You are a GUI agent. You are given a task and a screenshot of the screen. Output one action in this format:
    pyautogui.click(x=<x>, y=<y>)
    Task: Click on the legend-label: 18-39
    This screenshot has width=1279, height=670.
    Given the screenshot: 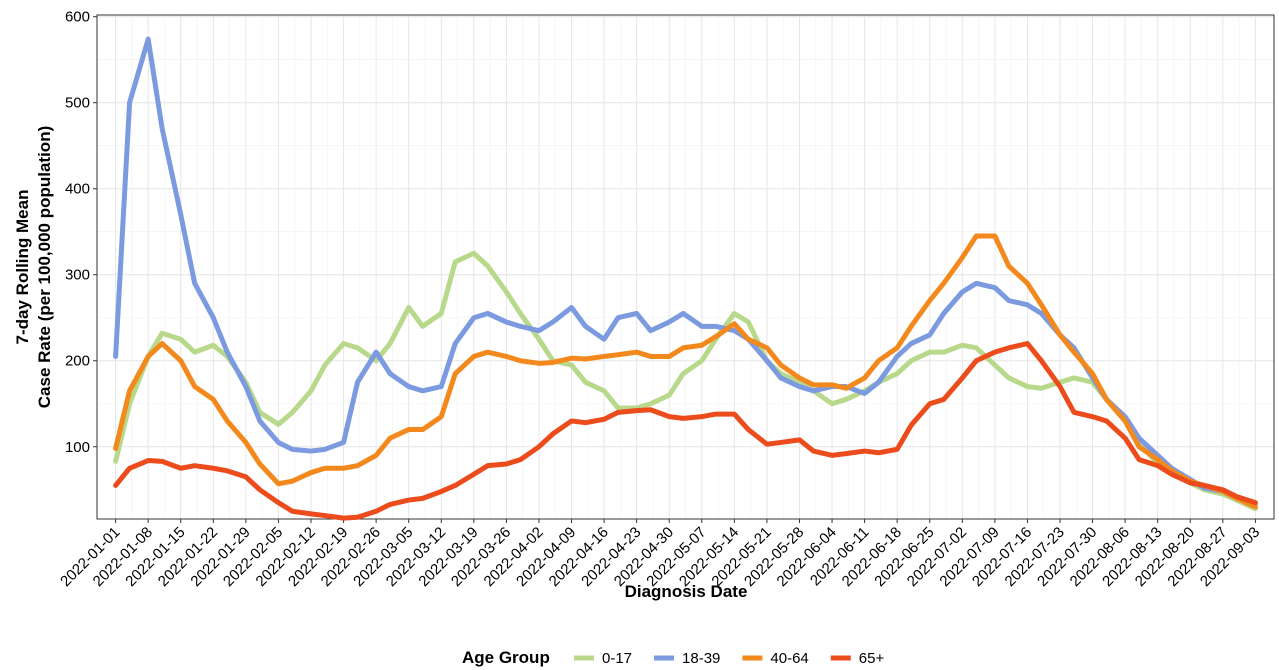 What is the action you would take?
    pyautogui.click(x=701, y=658)
    